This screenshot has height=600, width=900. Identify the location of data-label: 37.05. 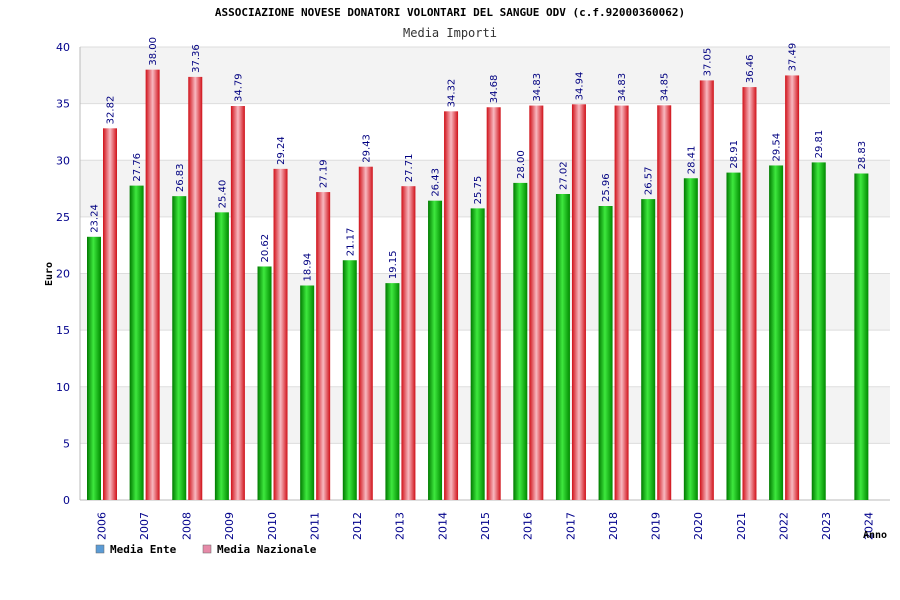
(707, 62).